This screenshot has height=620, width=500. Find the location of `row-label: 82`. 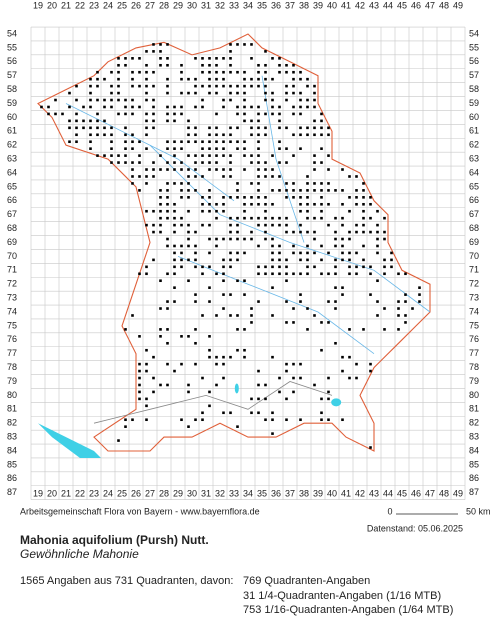

row-label: 82 is located at coordinates (474, 423).